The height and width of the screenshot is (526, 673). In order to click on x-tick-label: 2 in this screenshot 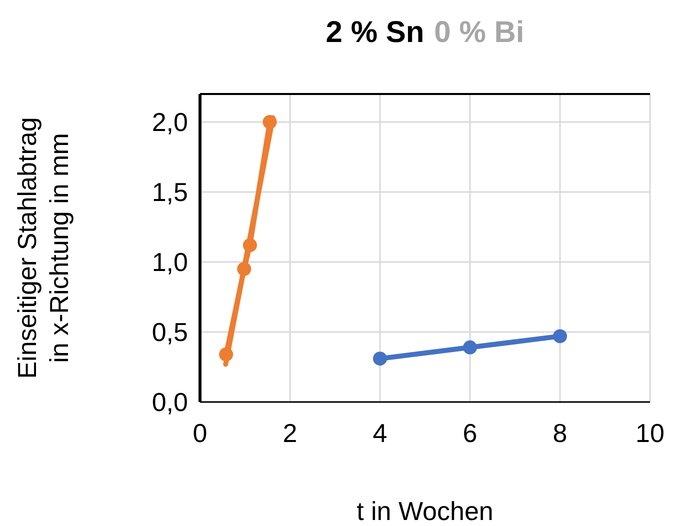, I will do `click(290, 433)`.